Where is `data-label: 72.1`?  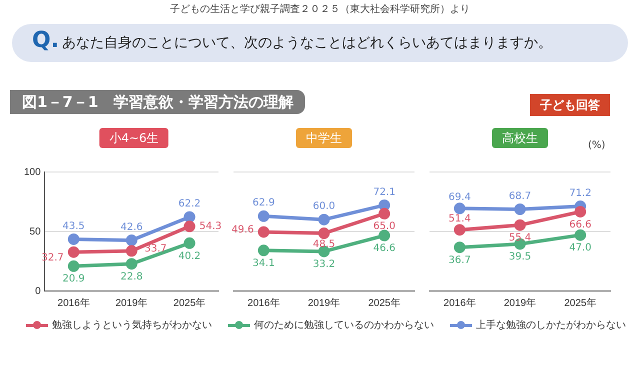 data-label: 72.1 is located at coordinates (384, 192).